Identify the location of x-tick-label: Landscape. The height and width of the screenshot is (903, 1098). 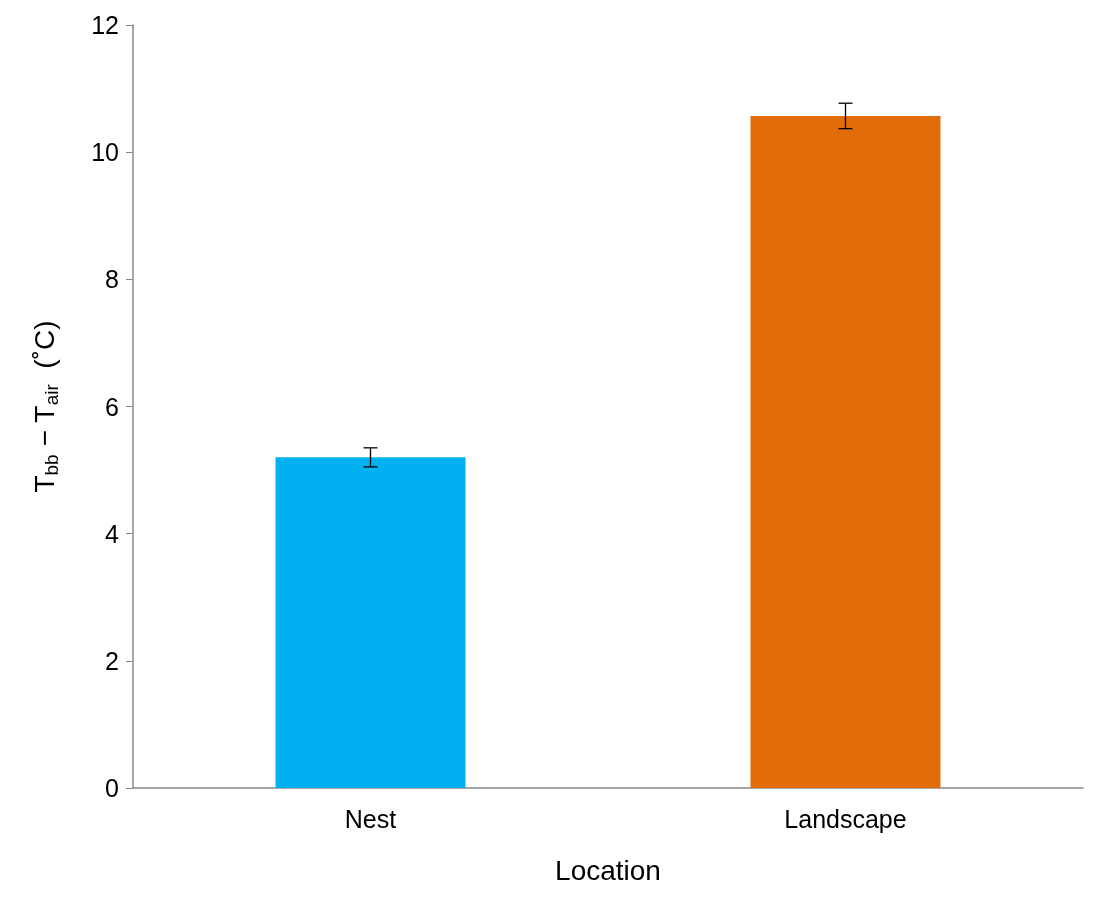
(845, 818).